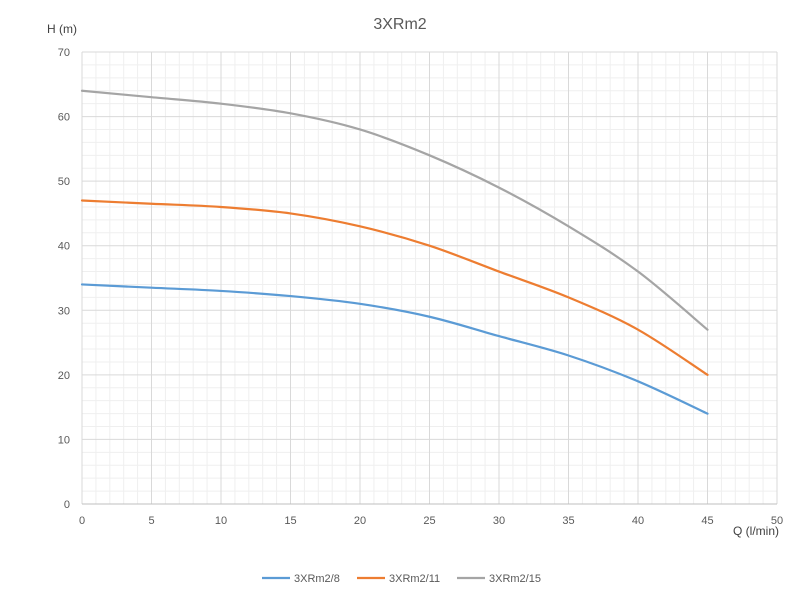 This screenshot has height=600, width=799. Describe the element at coordinates (777, 521) in the screenshot. I see `x-tick-label: 50` at that location.